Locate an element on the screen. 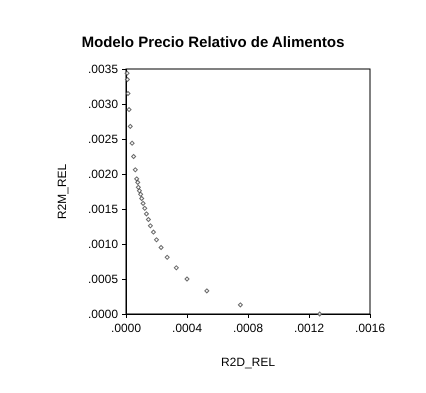 This screenshot has height=393, width=426. y-tick-label: .0010 is located at coordinates (103, 244).